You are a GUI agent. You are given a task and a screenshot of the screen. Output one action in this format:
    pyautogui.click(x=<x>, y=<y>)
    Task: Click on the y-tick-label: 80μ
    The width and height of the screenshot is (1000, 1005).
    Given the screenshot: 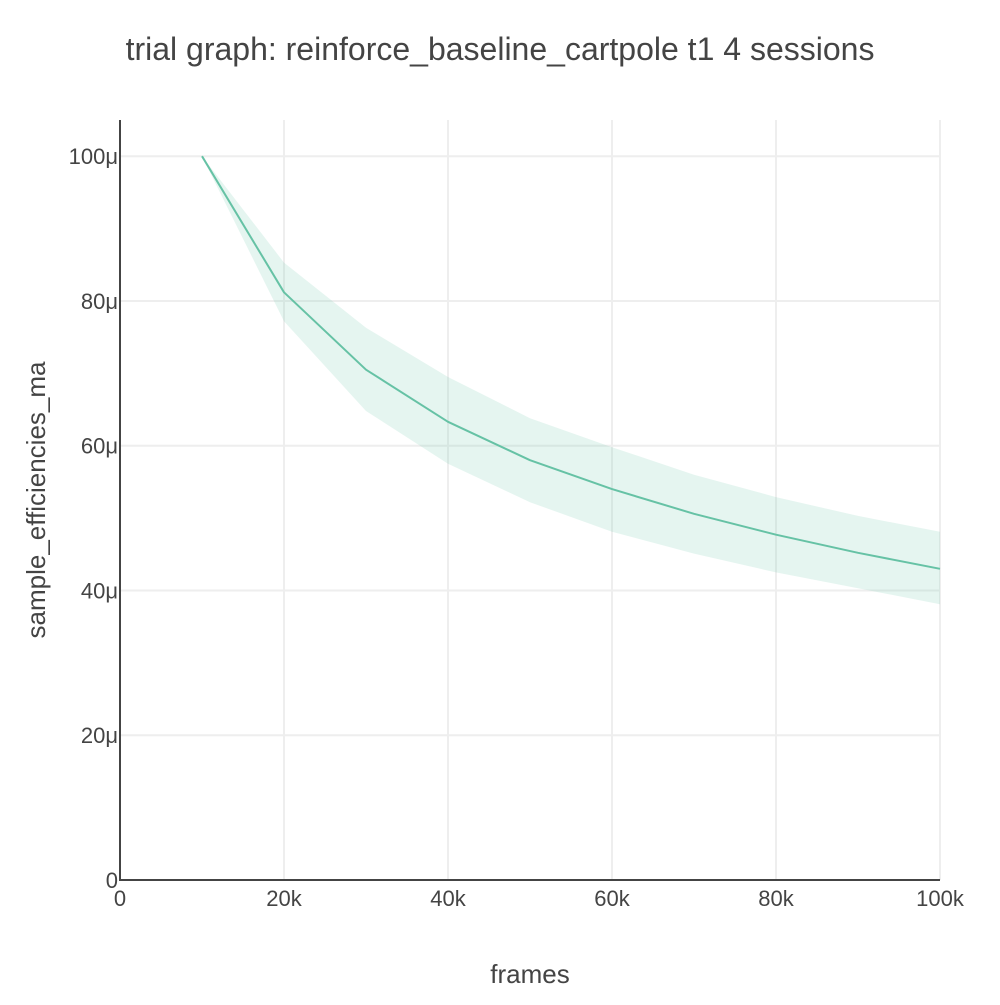 What is the action you would take?
    pyautogui.click(x=99, y=301)
    